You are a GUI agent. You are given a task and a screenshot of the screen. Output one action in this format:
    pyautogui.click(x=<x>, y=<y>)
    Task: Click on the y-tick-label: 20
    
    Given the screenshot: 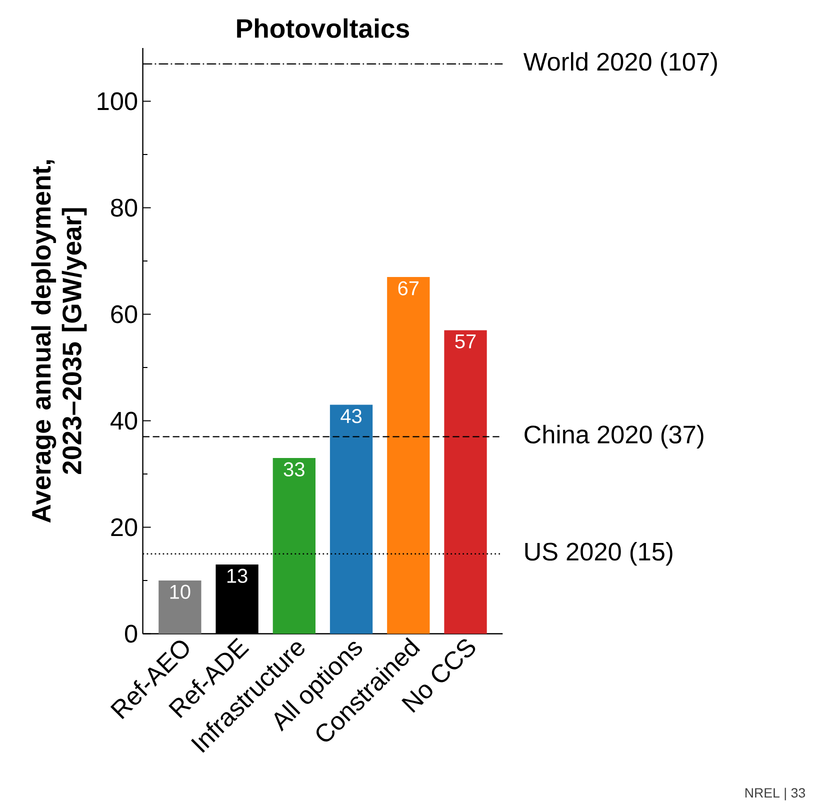 What is the action you would take?
    pyautogui.click(x=124, y=527)
    